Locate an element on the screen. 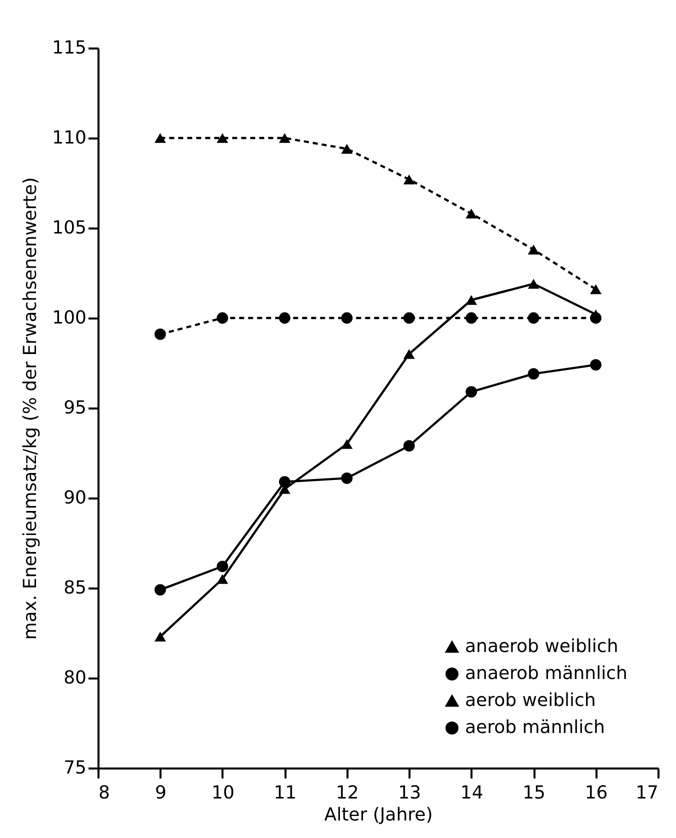 This screenshot has width=676, height=838. legend-label: aerob männlich is located at coordinates (535, 727).